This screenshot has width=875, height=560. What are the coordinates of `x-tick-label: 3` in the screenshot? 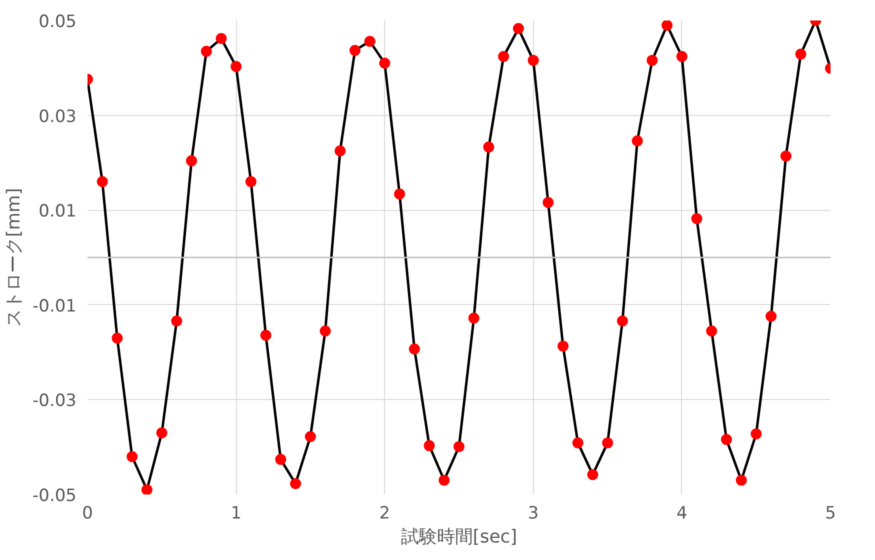 It's located at (533, 514).